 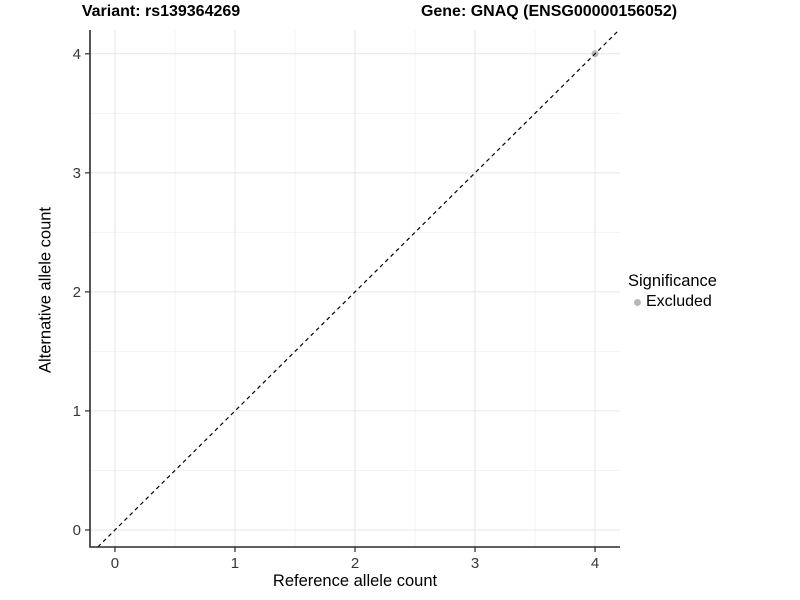 What do you see at coordinates (235, 563) in the screenshot?
I see `x-tick-label: 1` at bounding box center [235, 563].